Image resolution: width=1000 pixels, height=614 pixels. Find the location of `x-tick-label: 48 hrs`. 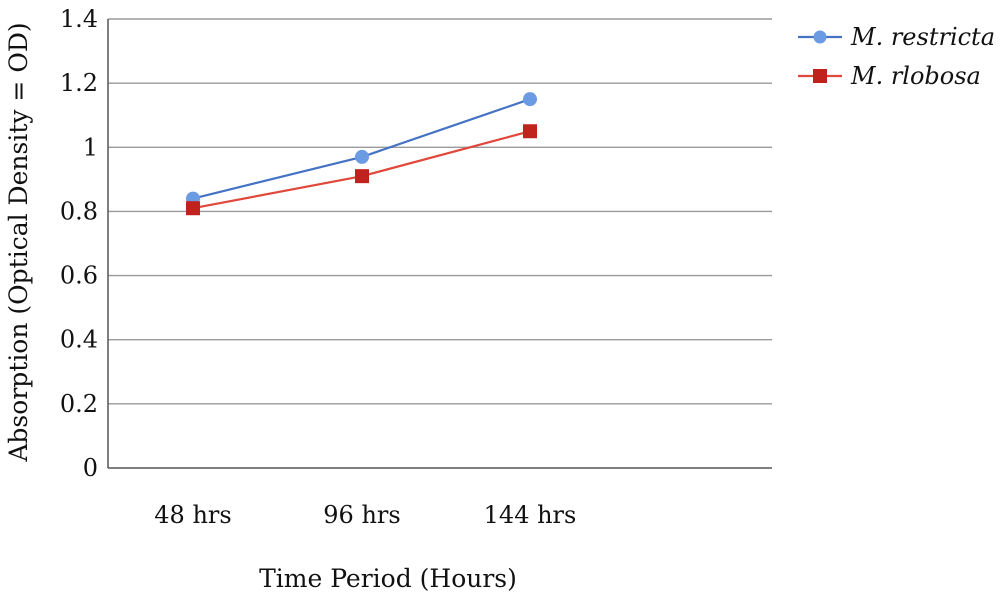

x-tick-label: 48 hrs is located at coordinates (192, 515).